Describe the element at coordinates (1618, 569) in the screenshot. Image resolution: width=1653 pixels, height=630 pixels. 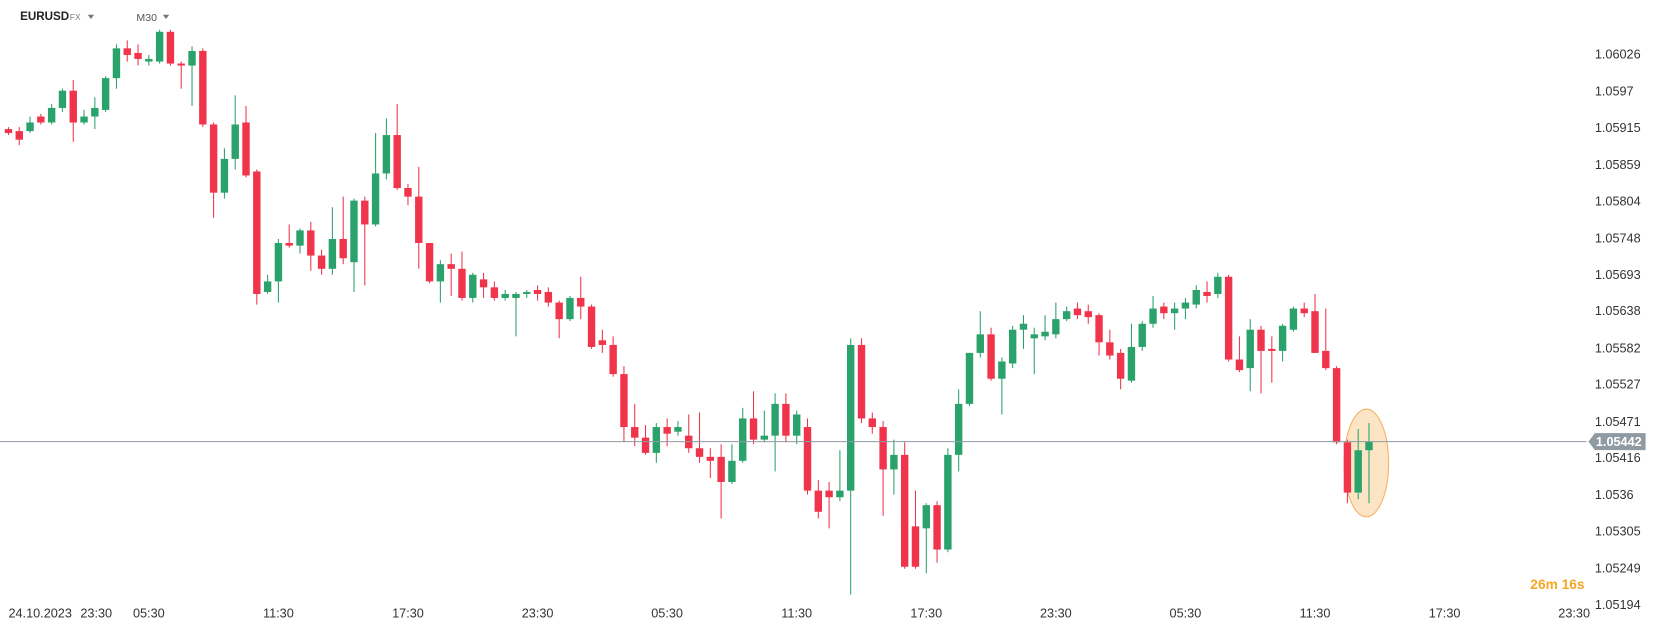
I see `y-tick-label: 1.05249` at that location.